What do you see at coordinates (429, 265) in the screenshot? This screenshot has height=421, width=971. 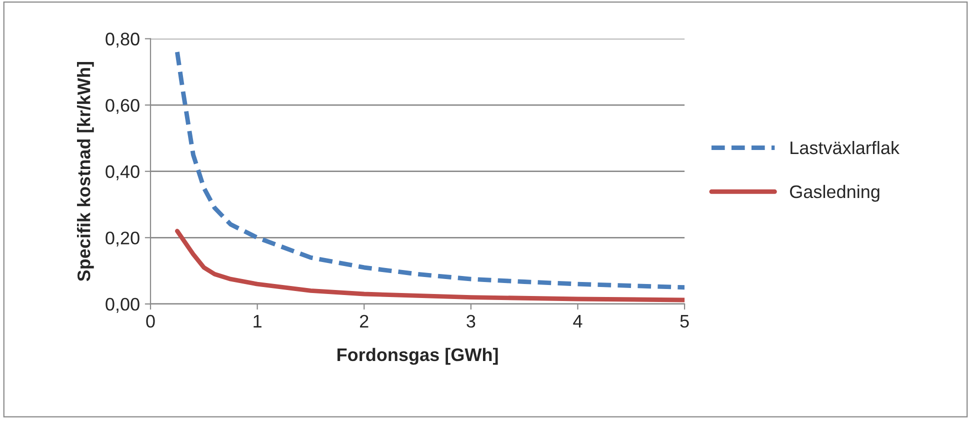 I see `line-series` at bounding box center [429, 265].